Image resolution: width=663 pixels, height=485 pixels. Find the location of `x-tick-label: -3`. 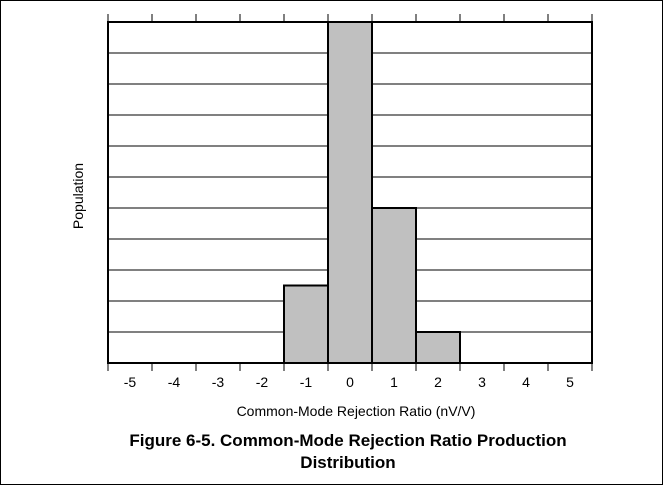

x-tick-label: -3 is located at coordinates (218, 382).